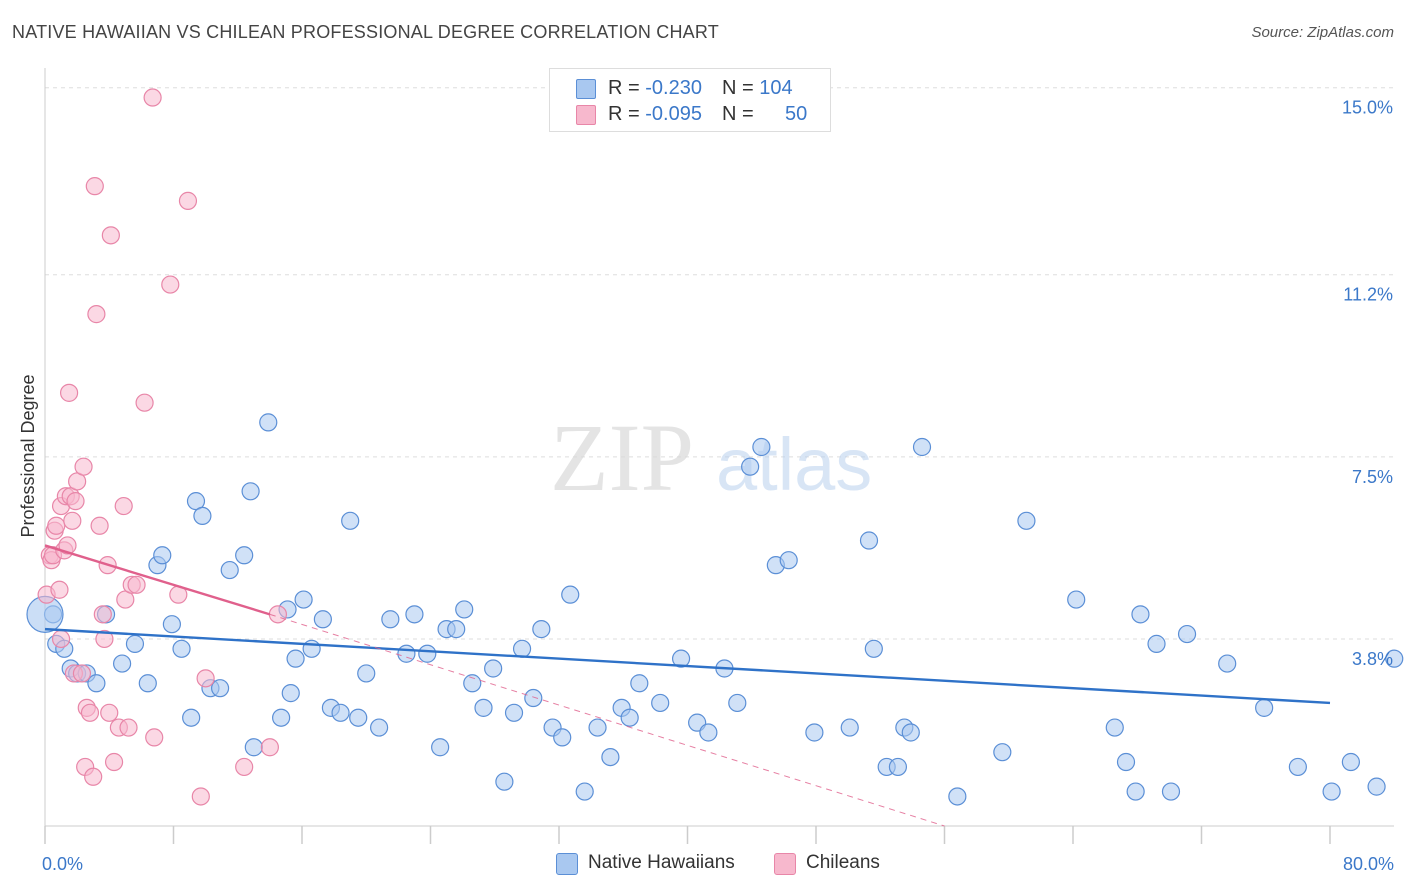 Image resolution: width=1406 pixels, height=892 pixels. Describe the element at coordinates (28, 455) in the screenshot. I see `y-axis-label: Professional Degree` at that location.